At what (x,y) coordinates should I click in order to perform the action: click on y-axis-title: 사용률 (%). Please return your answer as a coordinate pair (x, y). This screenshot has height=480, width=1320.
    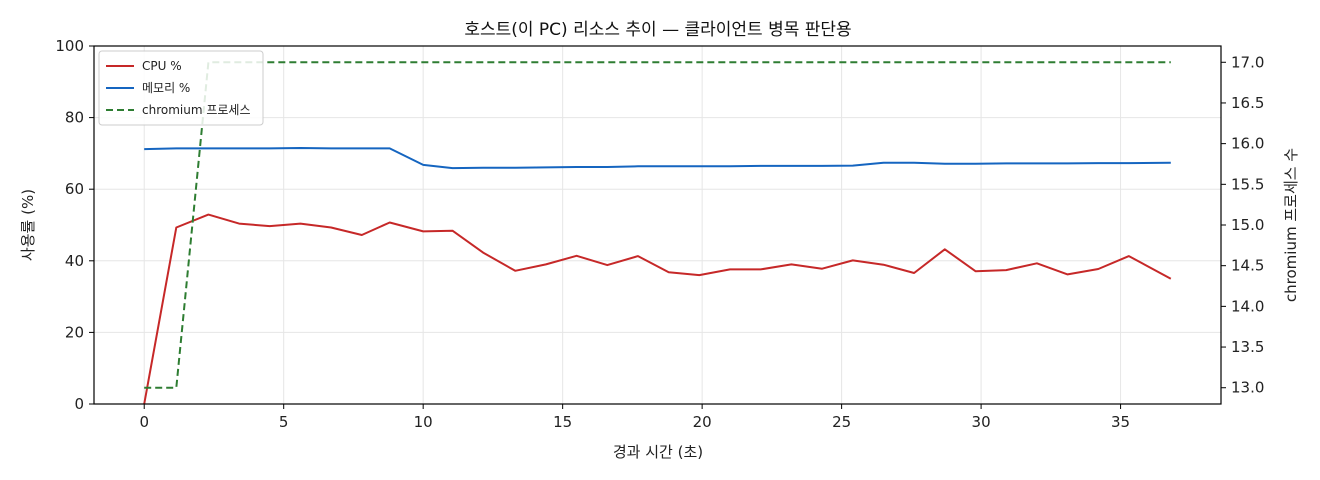
    Looking at the image, I should click on (28, 225).